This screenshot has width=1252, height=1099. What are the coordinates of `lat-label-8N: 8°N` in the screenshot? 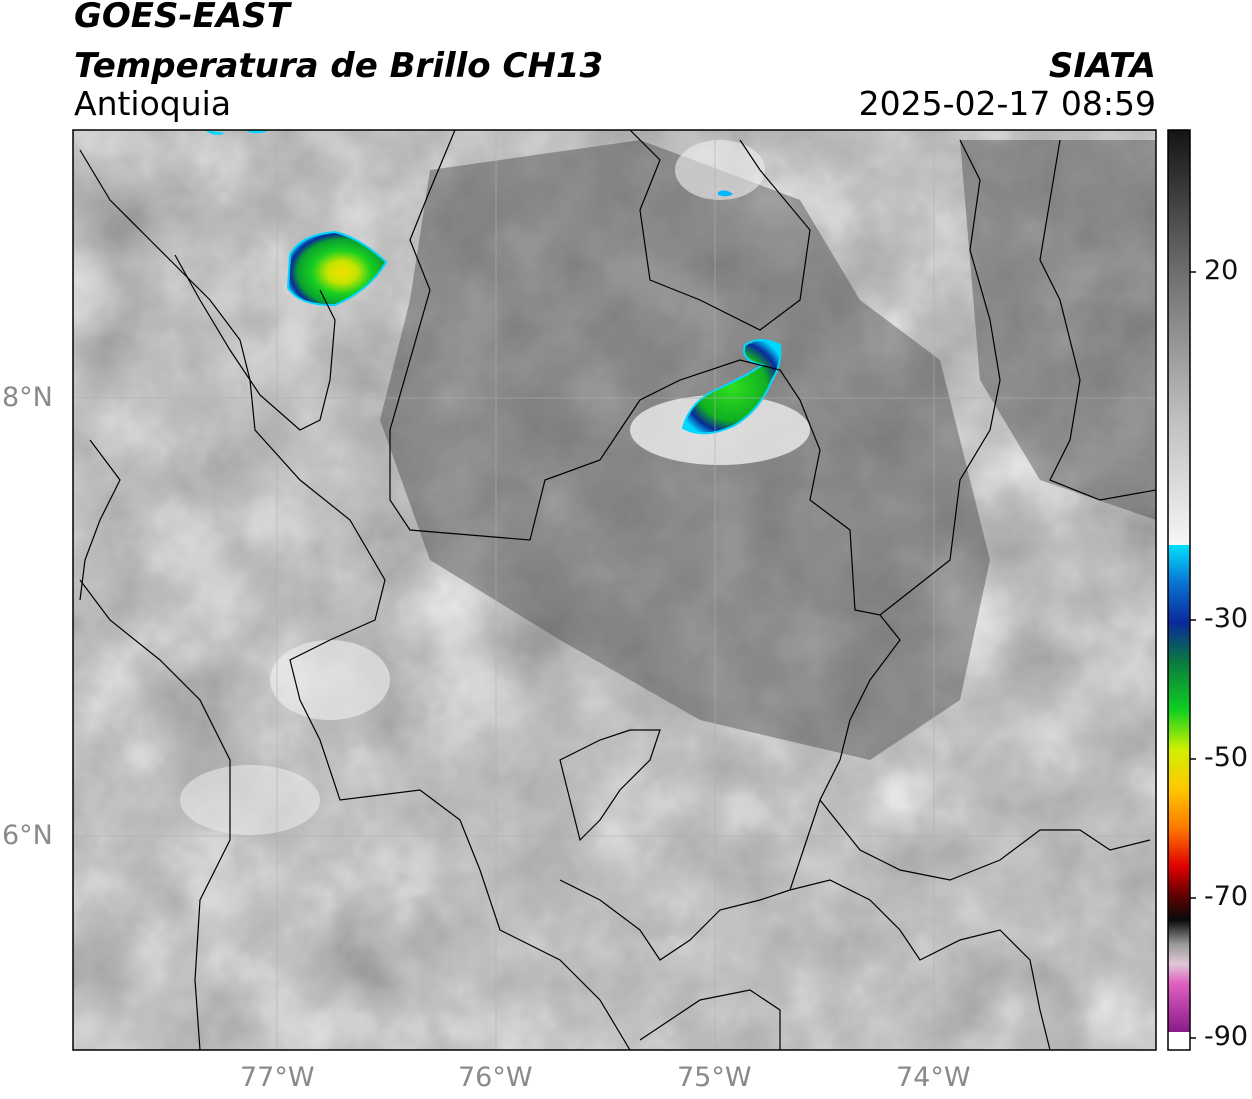 It's located at (27, 397).